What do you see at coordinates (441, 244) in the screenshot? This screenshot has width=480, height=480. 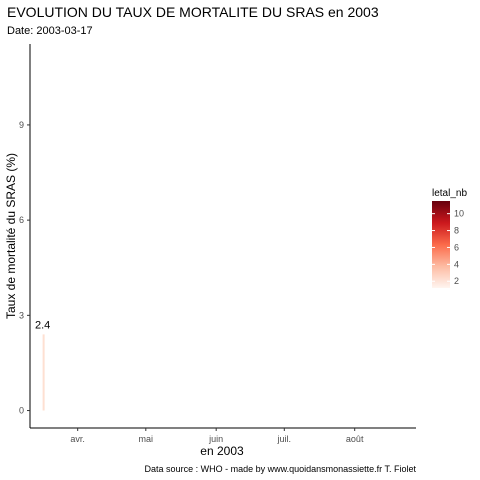 I see `legend-colorbar` at bounding box center [441, 244].